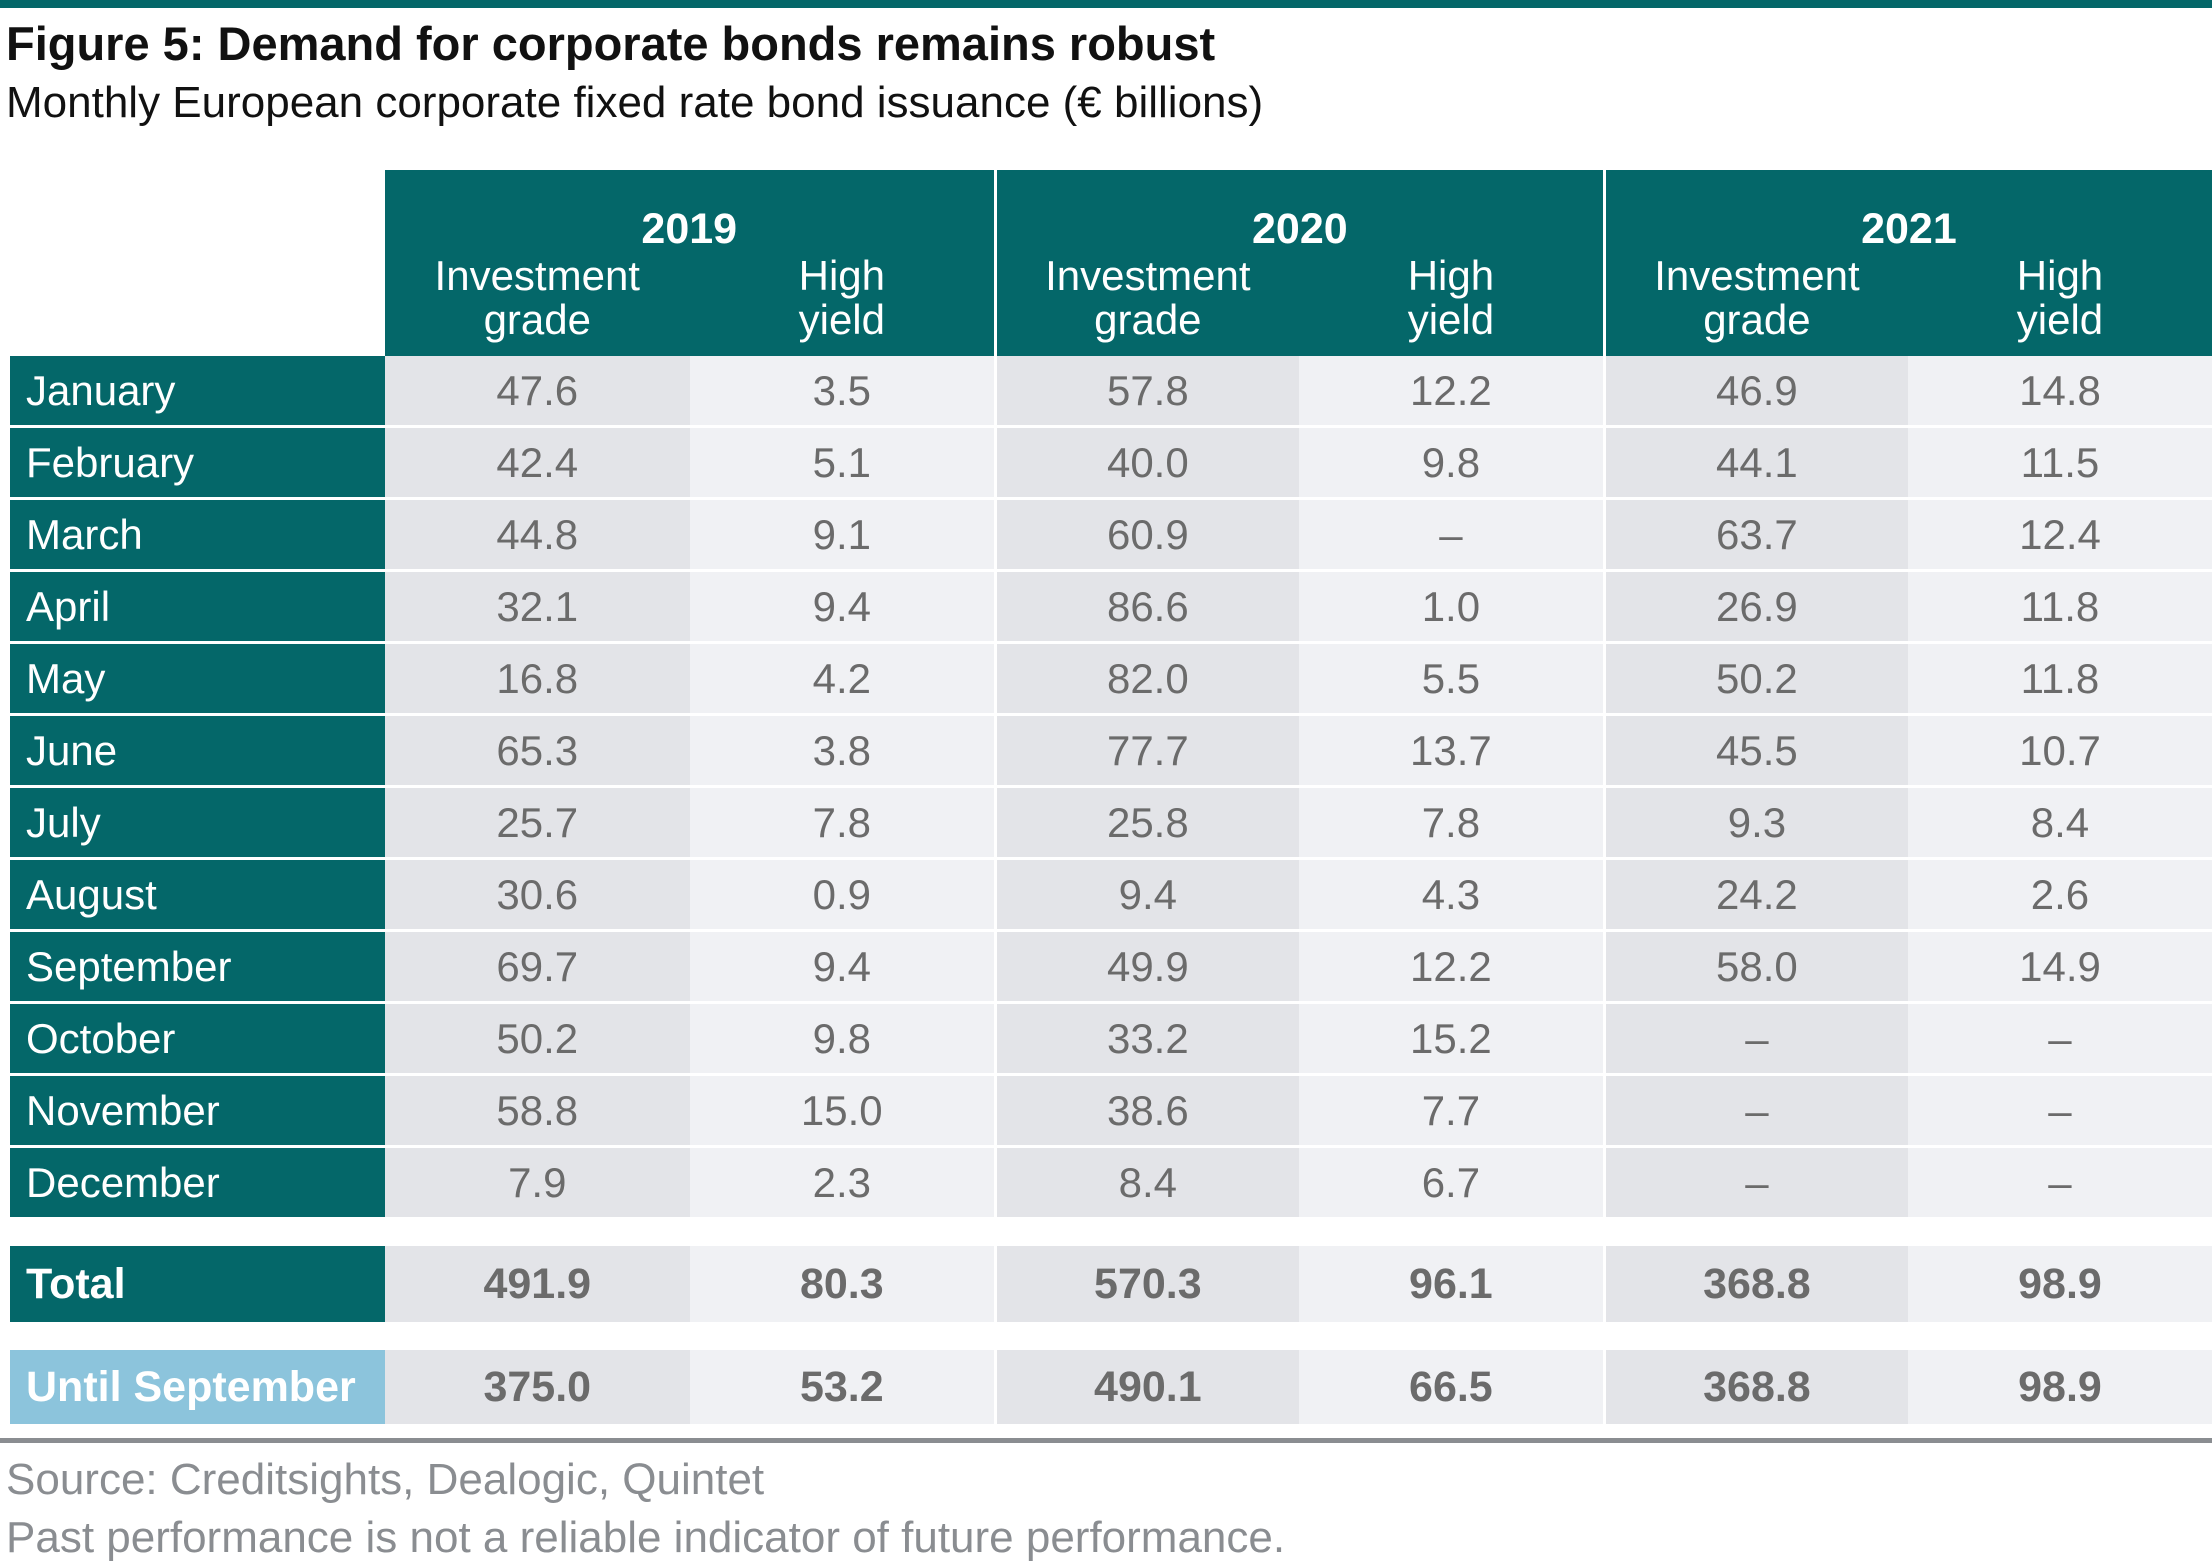 This screenshot has height=1566, width=2212. What do you see at coordinates (1146, 536) in the screenshot?
I see `cell-value: 60.9` at bounding box center [1146, 536].